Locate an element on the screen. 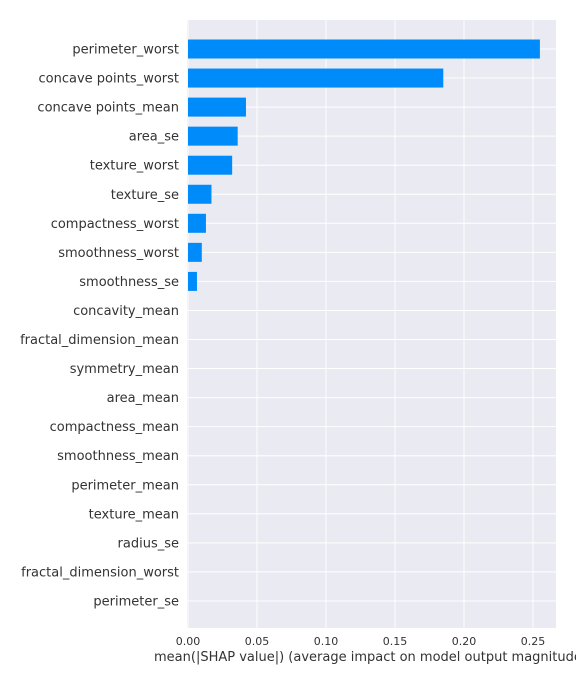 The image size is (576, 684). y-tick-label: perimeter_mean is located at coordinates (125, 485).